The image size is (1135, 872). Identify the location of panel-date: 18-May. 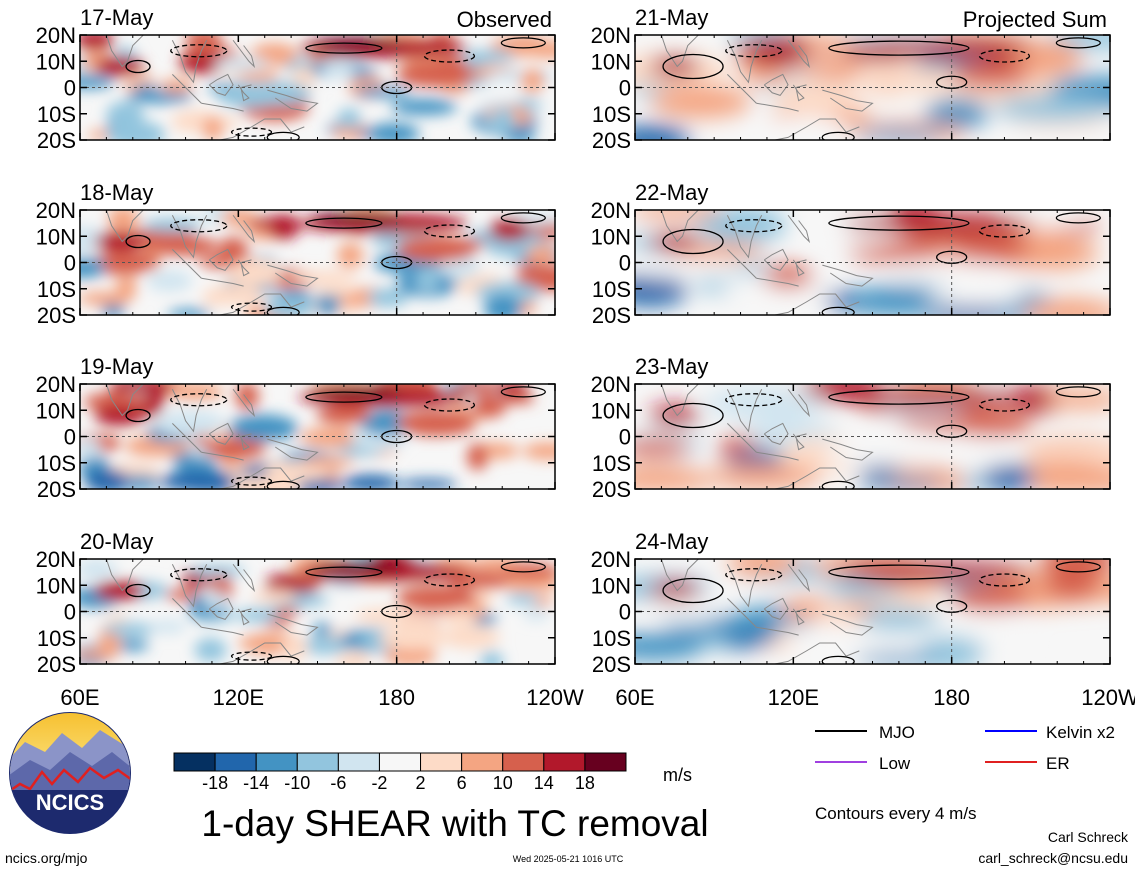
(116, 192).